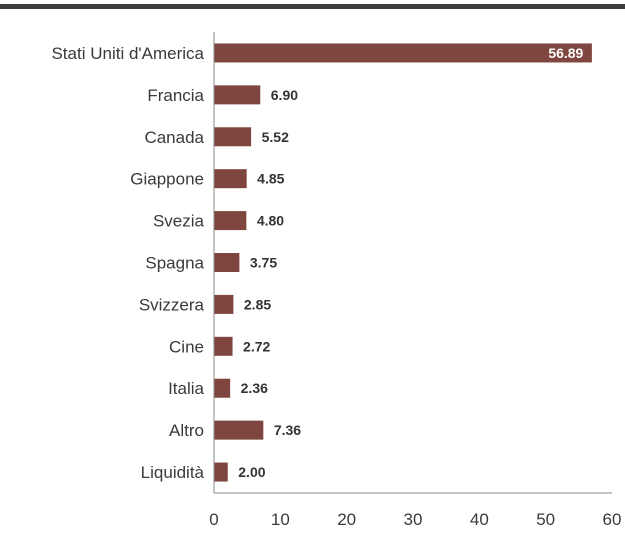 This screenshot has height=536, width=625. I want to click on x-tick-label: 20, so click(346, 519).